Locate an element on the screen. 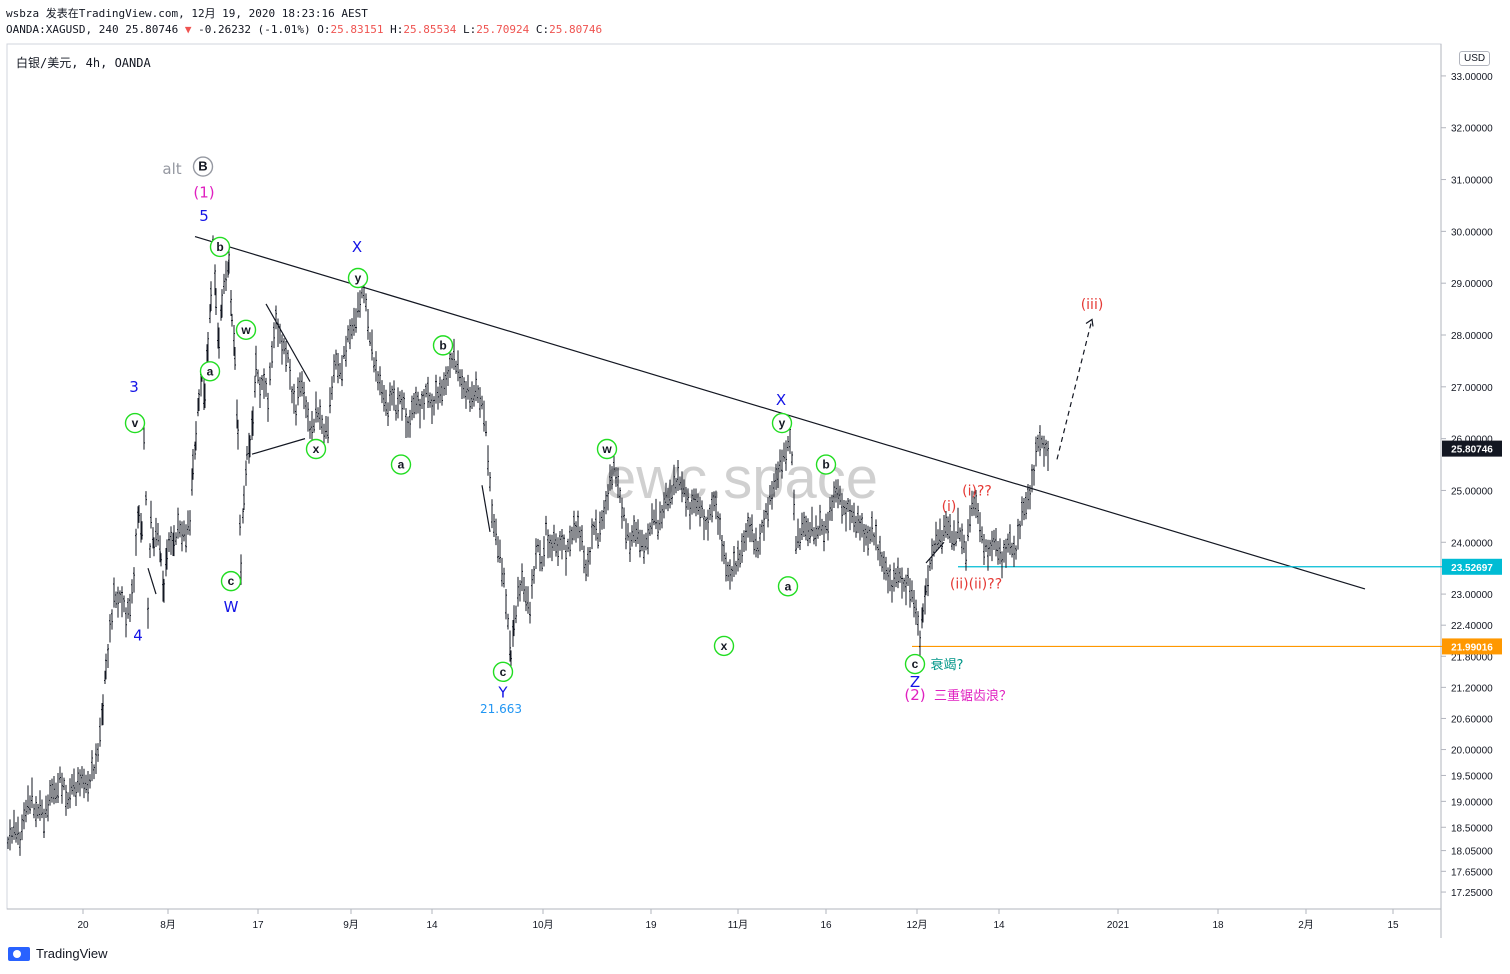 The width and height of the screenshot is (1510, 974). open-value: 25.83151 is located at coordinates (357, 29).